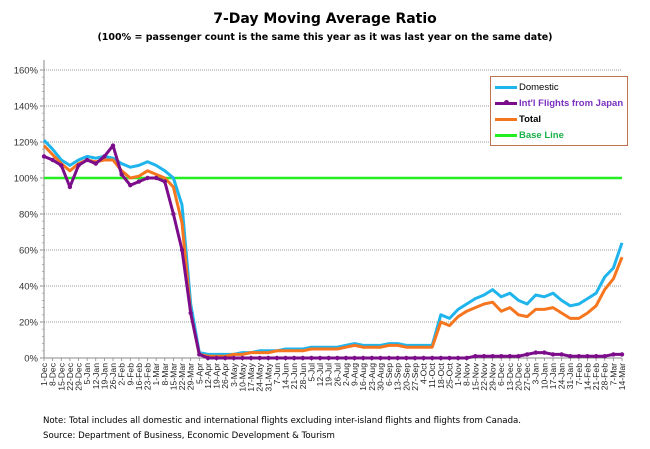 The width and height of the screenshot is (650, 449). Describe the element at coordinates (501, 374) in the screenshot. I see `x-tick-label: 6-Dec` at that location.